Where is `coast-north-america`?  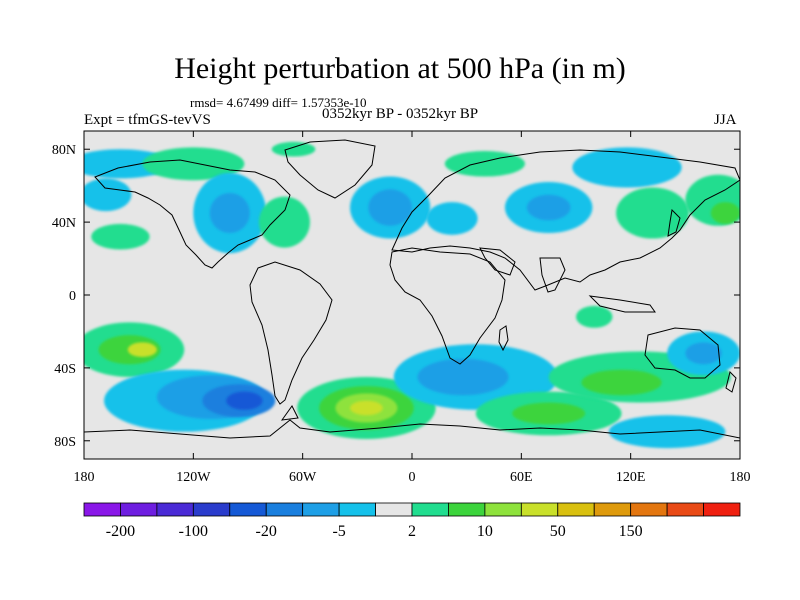
coast-north-america is located at coordinates (192, 214).